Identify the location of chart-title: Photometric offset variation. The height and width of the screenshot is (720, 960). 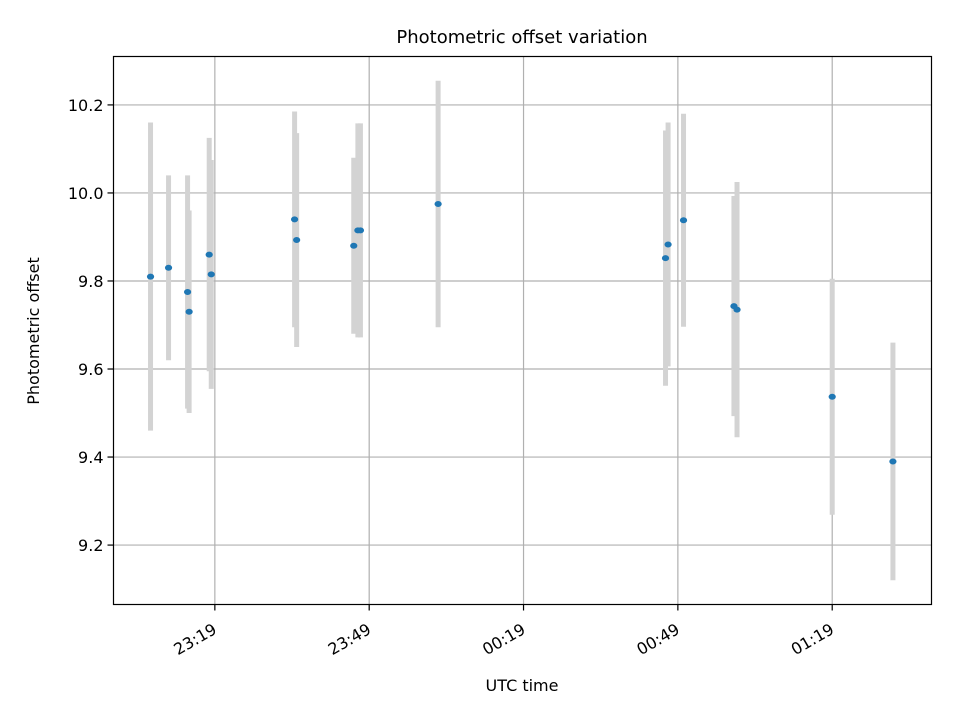
(521, 37).